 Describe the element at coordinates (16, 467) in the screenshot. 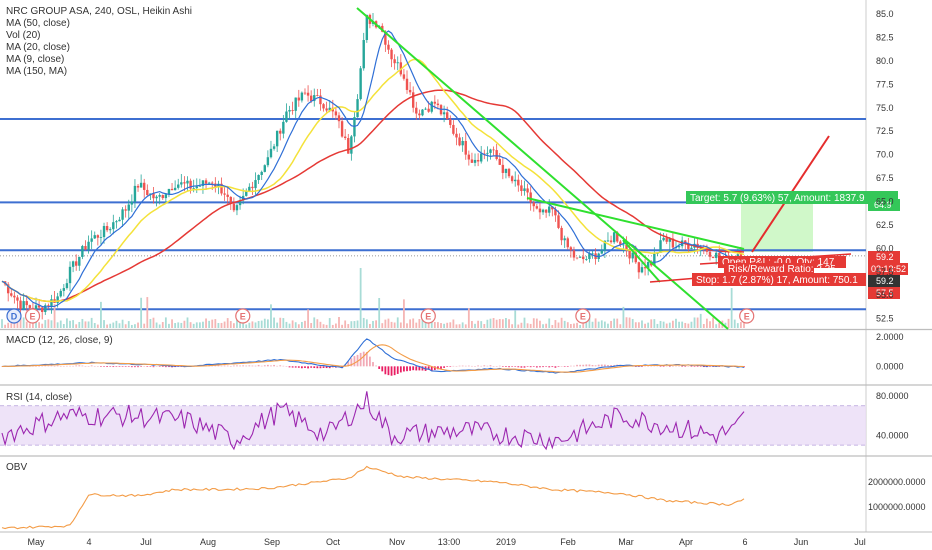

I see `obv-title: OBV` at that location.